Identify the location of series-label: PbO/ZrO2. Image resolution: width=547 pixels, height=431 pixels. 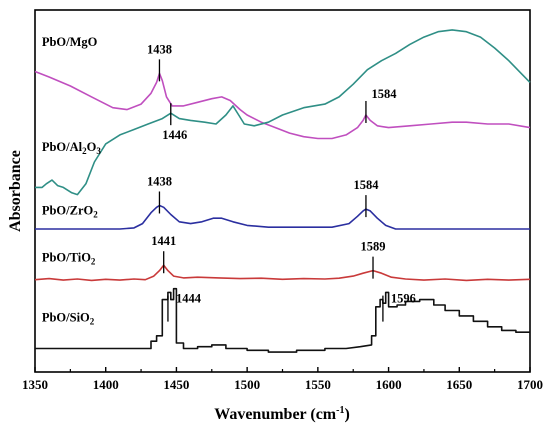
(70, 212).